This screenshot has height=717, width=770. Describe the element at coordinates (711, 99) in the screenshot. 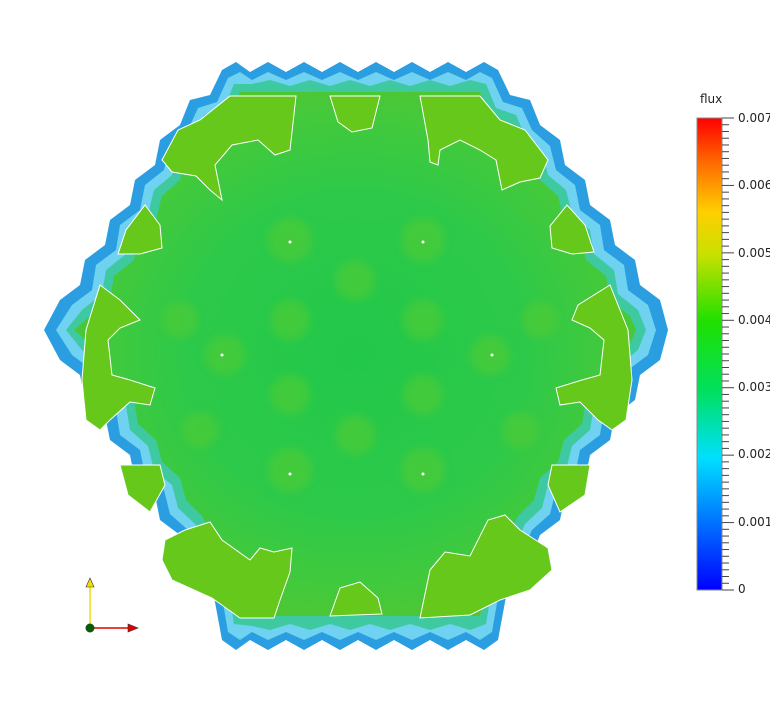

I see `legend-title: flux` at that location.